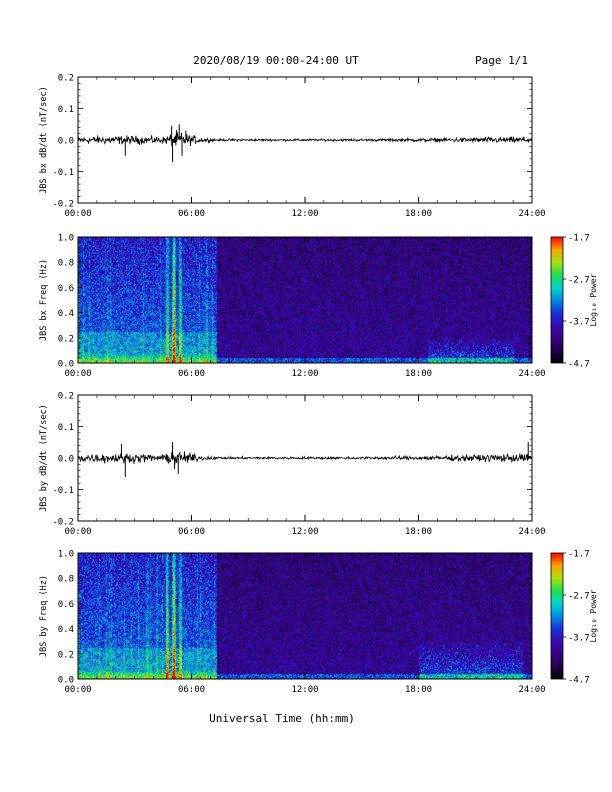 Image resolution: width=612 pixels, height=792 pixels. What do you see at coordinates (66, 264) in the screenshot?
I see `bx-spec-ytick-label: 0.8` at bounding box center [66, 264].